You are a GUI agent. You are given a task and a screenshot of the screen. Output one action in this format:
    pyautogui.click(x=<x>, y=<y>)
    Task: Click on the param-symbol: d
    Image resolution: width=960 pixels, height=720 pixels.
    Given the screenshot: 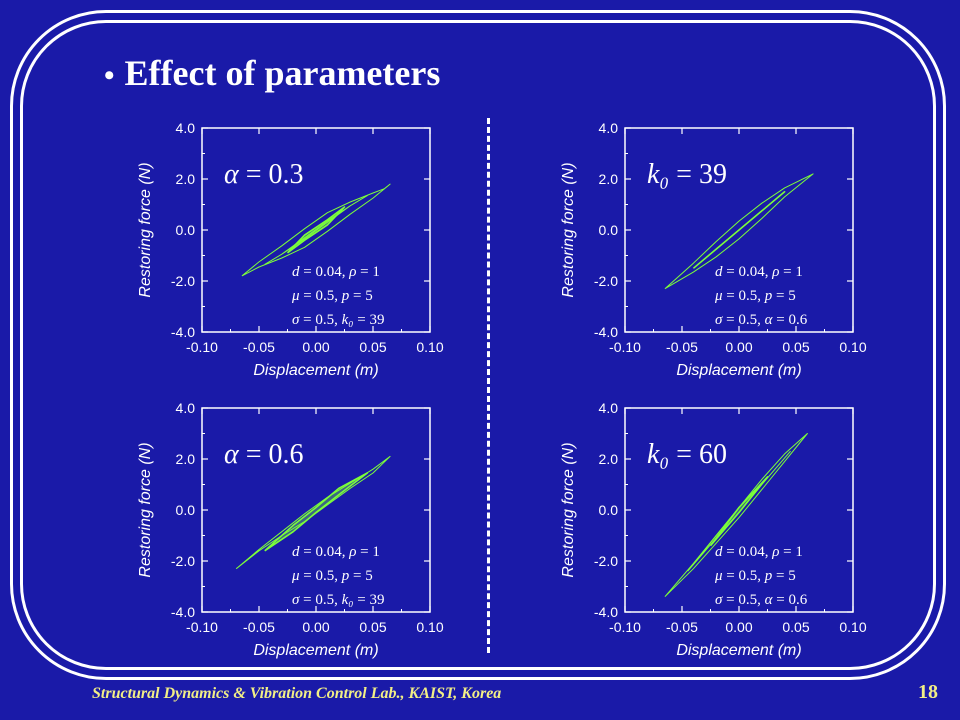 What is the action you would take?
    pyautogui.click(x=296, y=552)
    